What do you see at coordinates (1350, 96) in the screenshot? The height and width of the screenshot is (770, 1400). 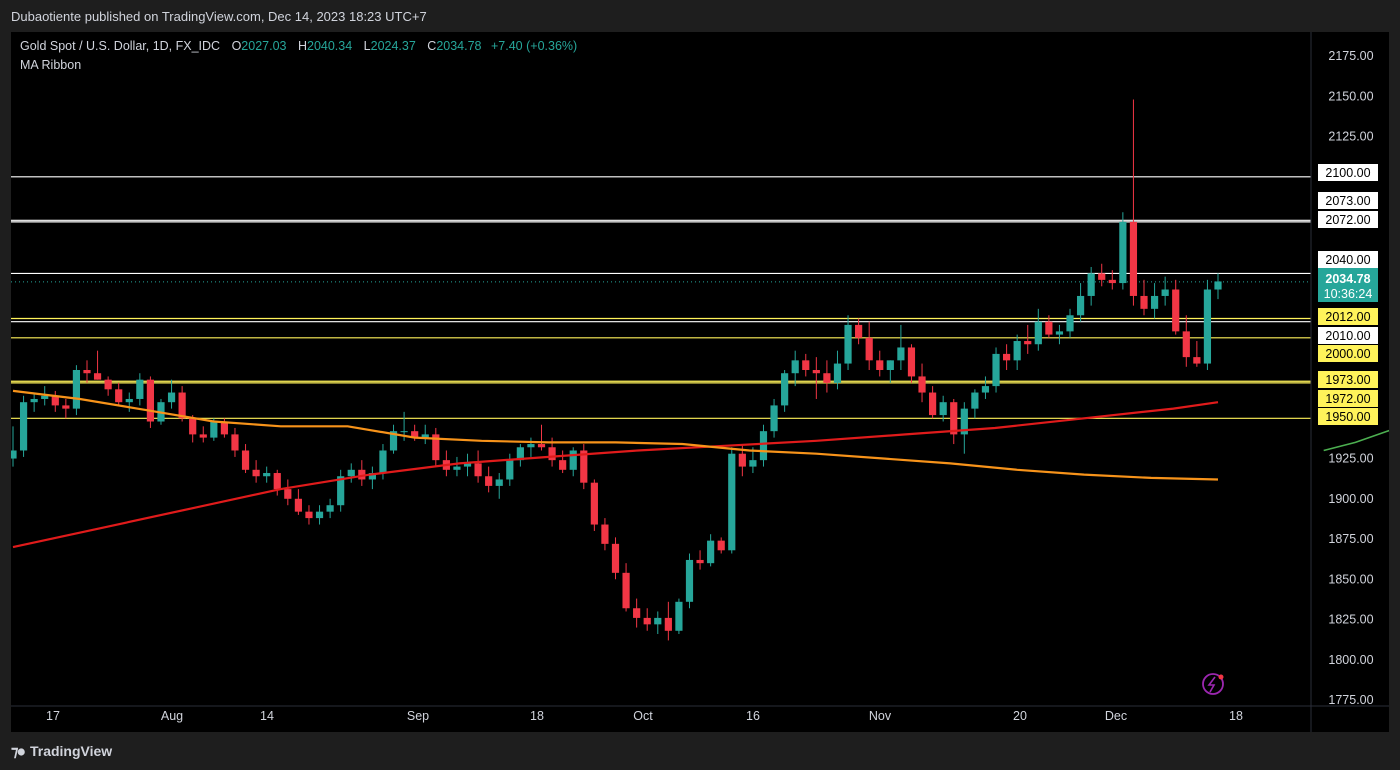 I see `y-tick-label: 2150.00` at bounding box center [1350, 96].